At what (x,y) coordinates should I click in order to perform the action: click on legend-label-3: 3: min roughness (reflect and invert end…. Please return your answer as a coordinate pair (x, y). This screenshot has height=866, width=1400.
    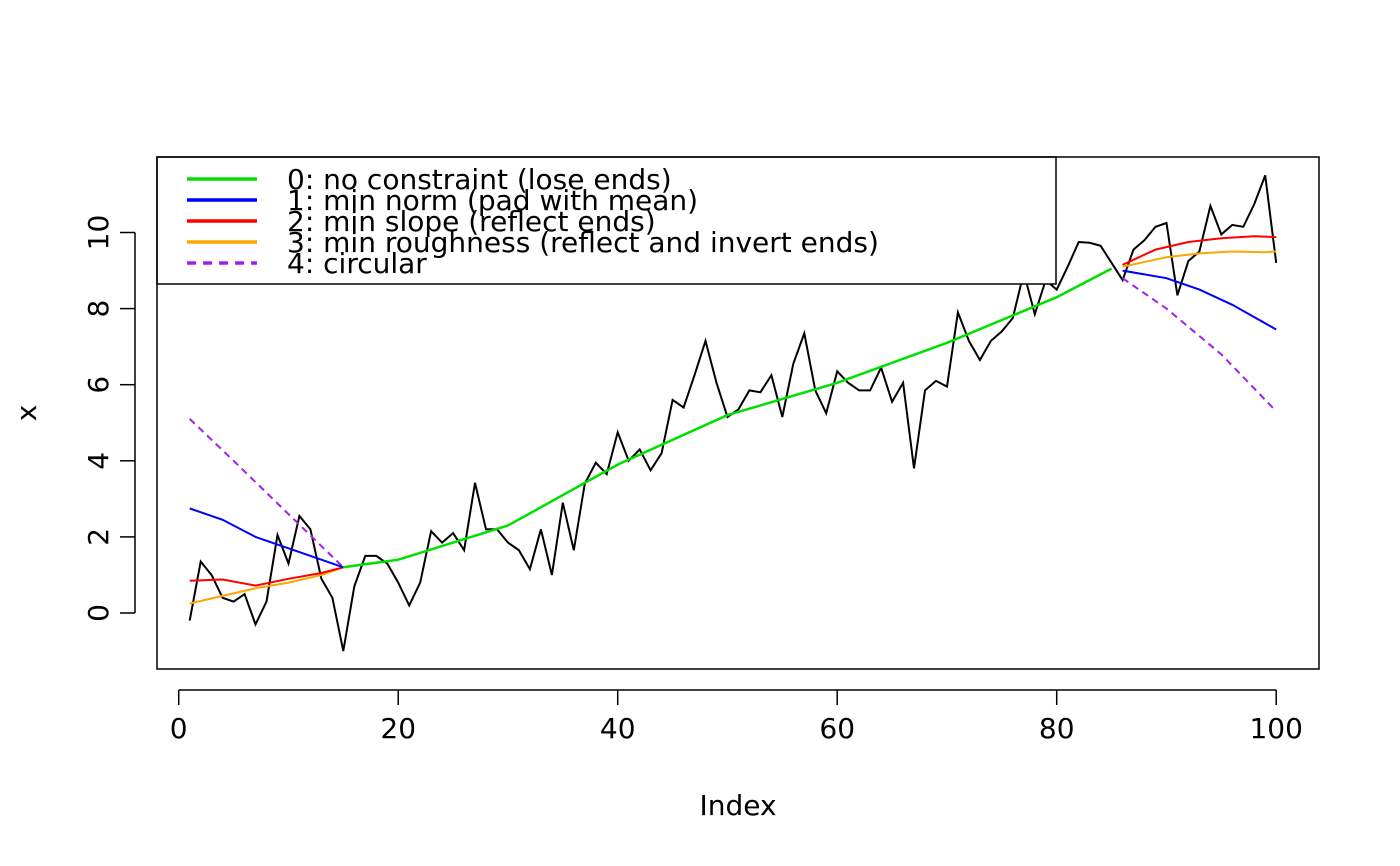
    Looking at the image, I should click on (583, 242).